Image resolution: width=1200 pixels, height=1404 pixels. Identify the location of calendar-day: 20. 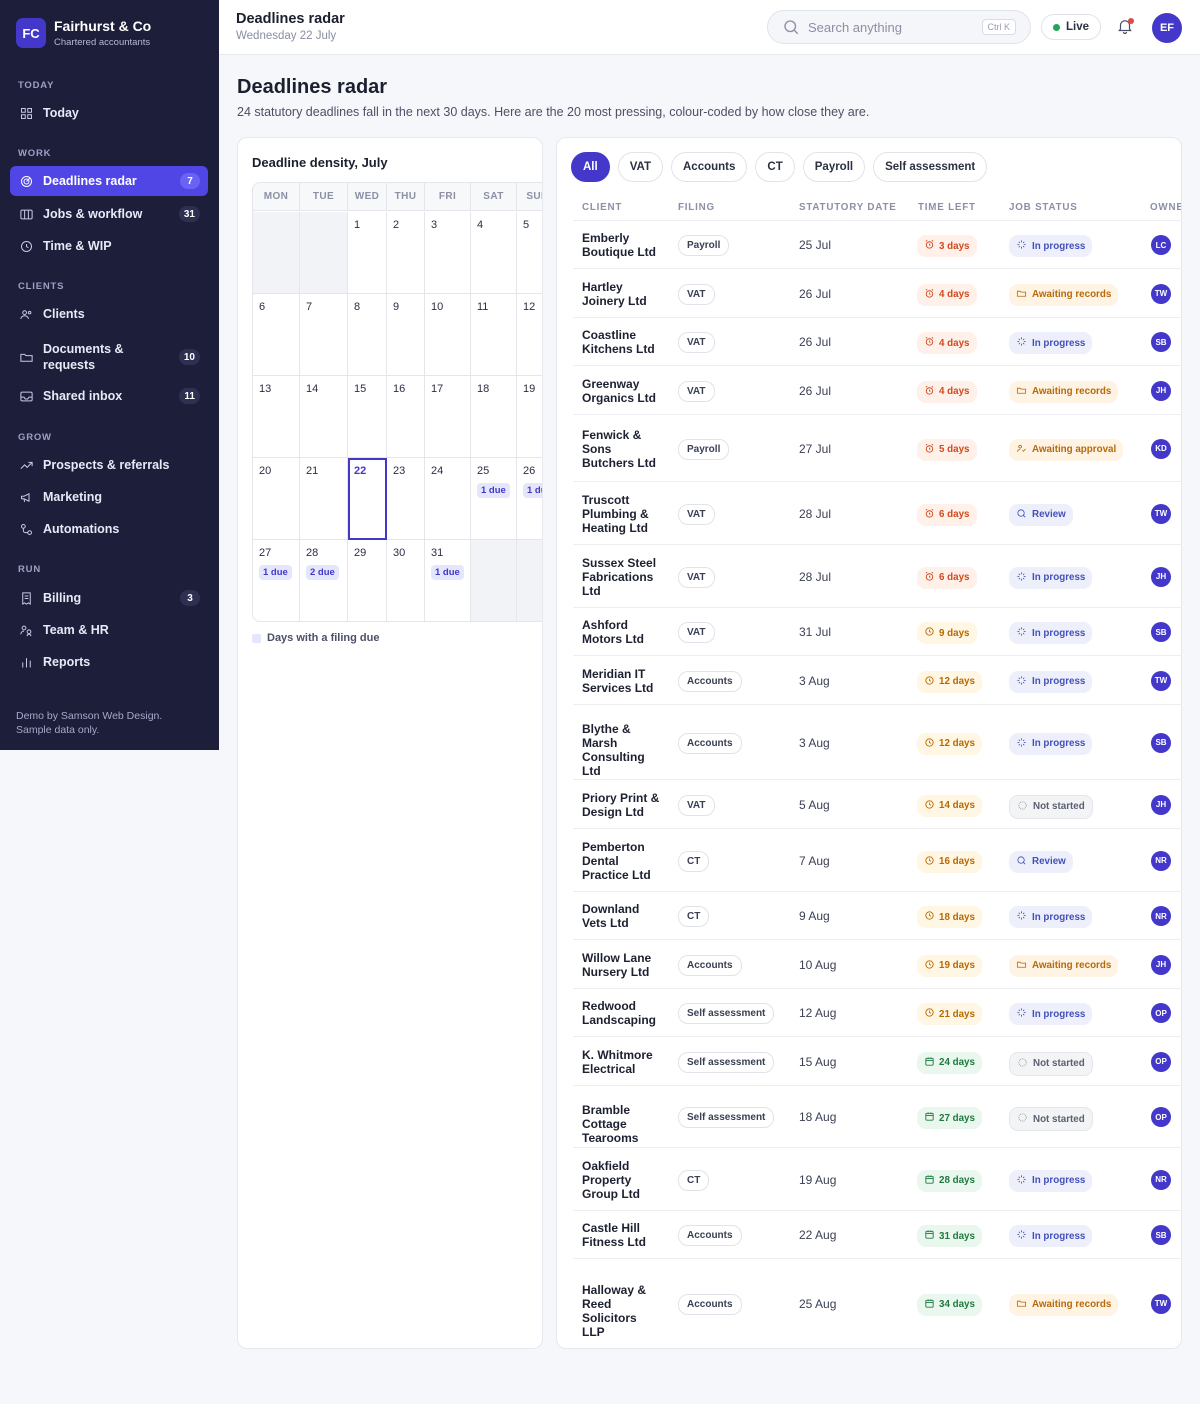
(276, 499).